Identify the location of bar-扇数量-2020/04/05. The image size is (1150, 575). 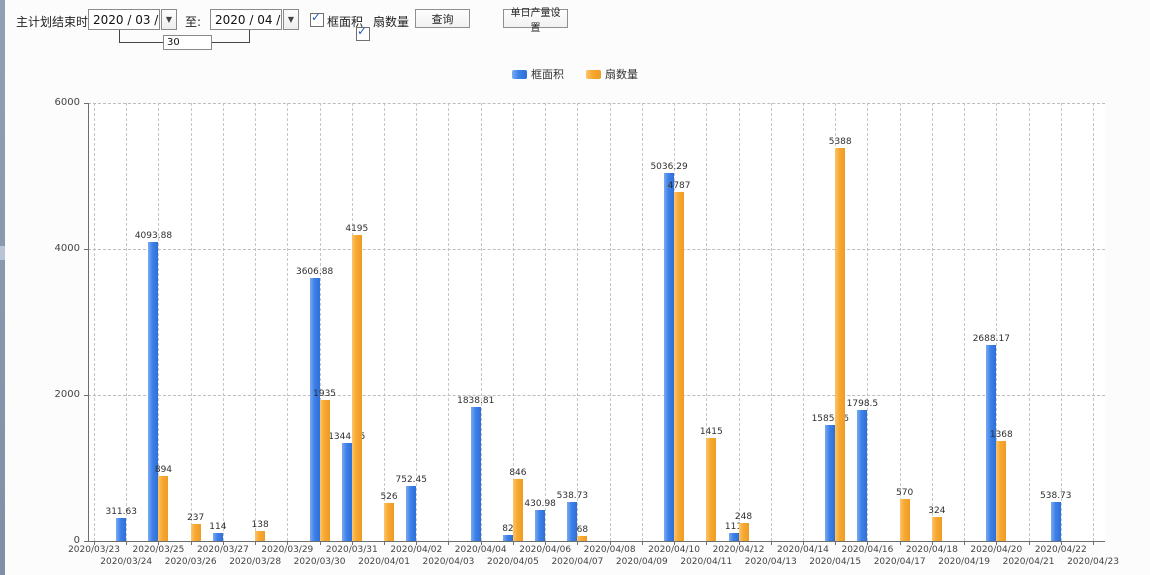
(517, 510).